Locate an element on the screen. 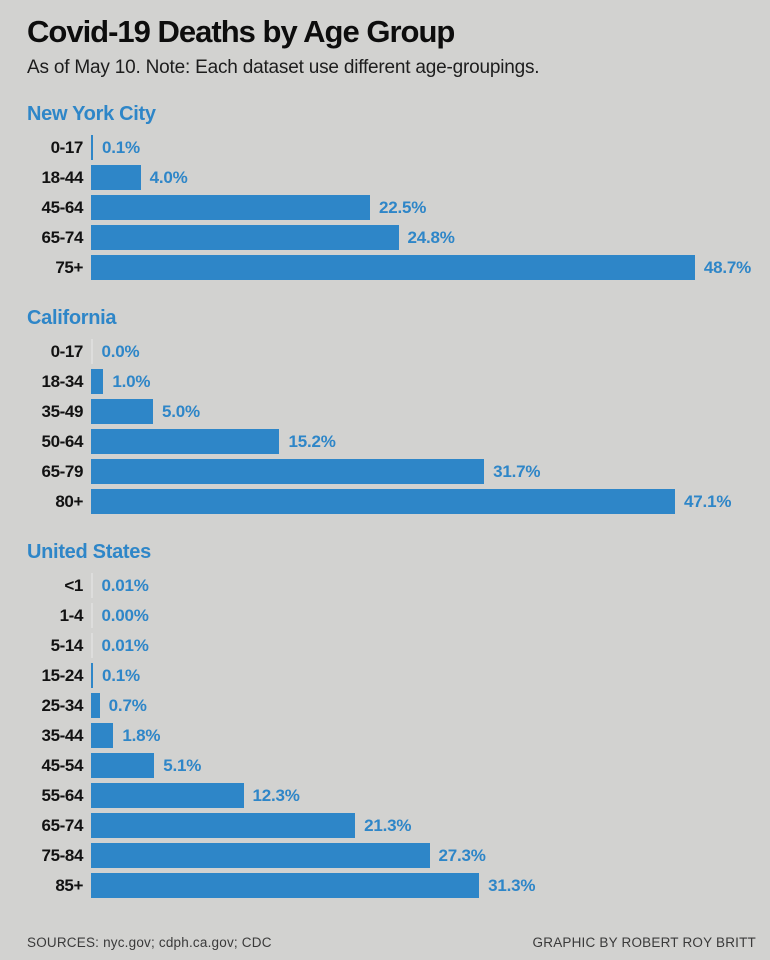 The width and height of the screenshot is (770, 960). source-note: SOURCES: nyc.gov; cdph.ca.gov; CDC is located at coordinates (149, 942).